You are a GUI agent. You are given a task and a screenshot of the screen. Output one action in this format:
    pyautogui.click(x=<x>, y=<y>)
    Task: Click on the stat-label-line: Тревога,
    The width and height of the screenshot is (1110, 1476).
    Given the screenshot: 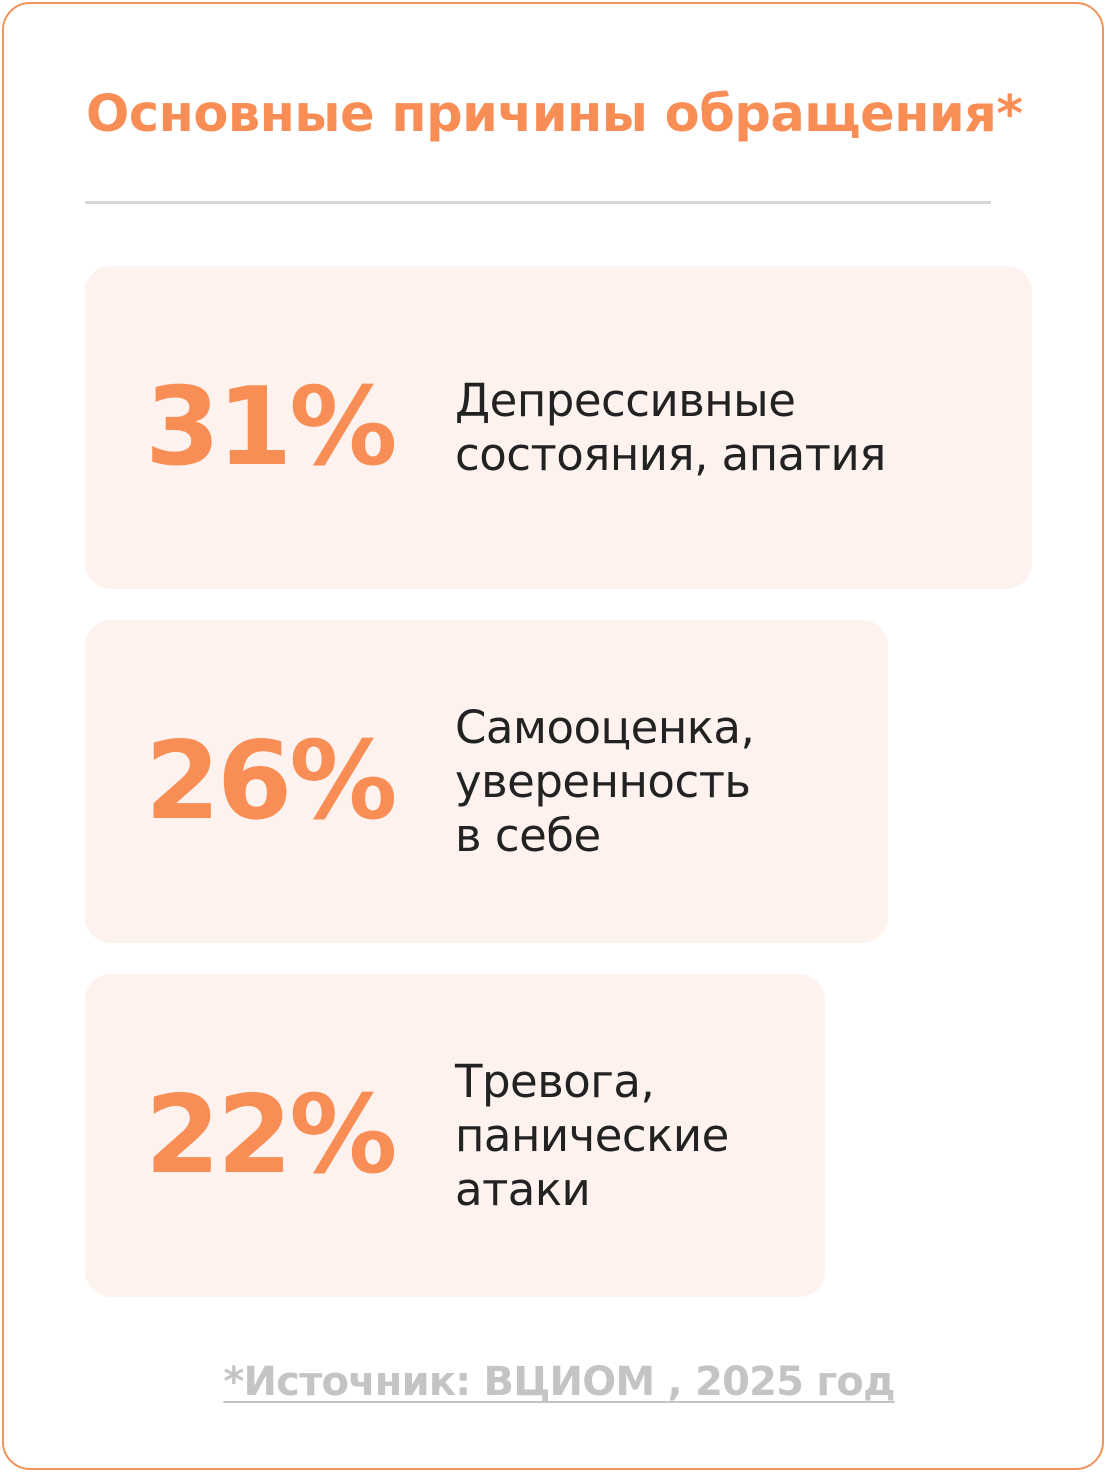 What is the action you would take?
    pyautogui.click(x=555, y=1081)
    